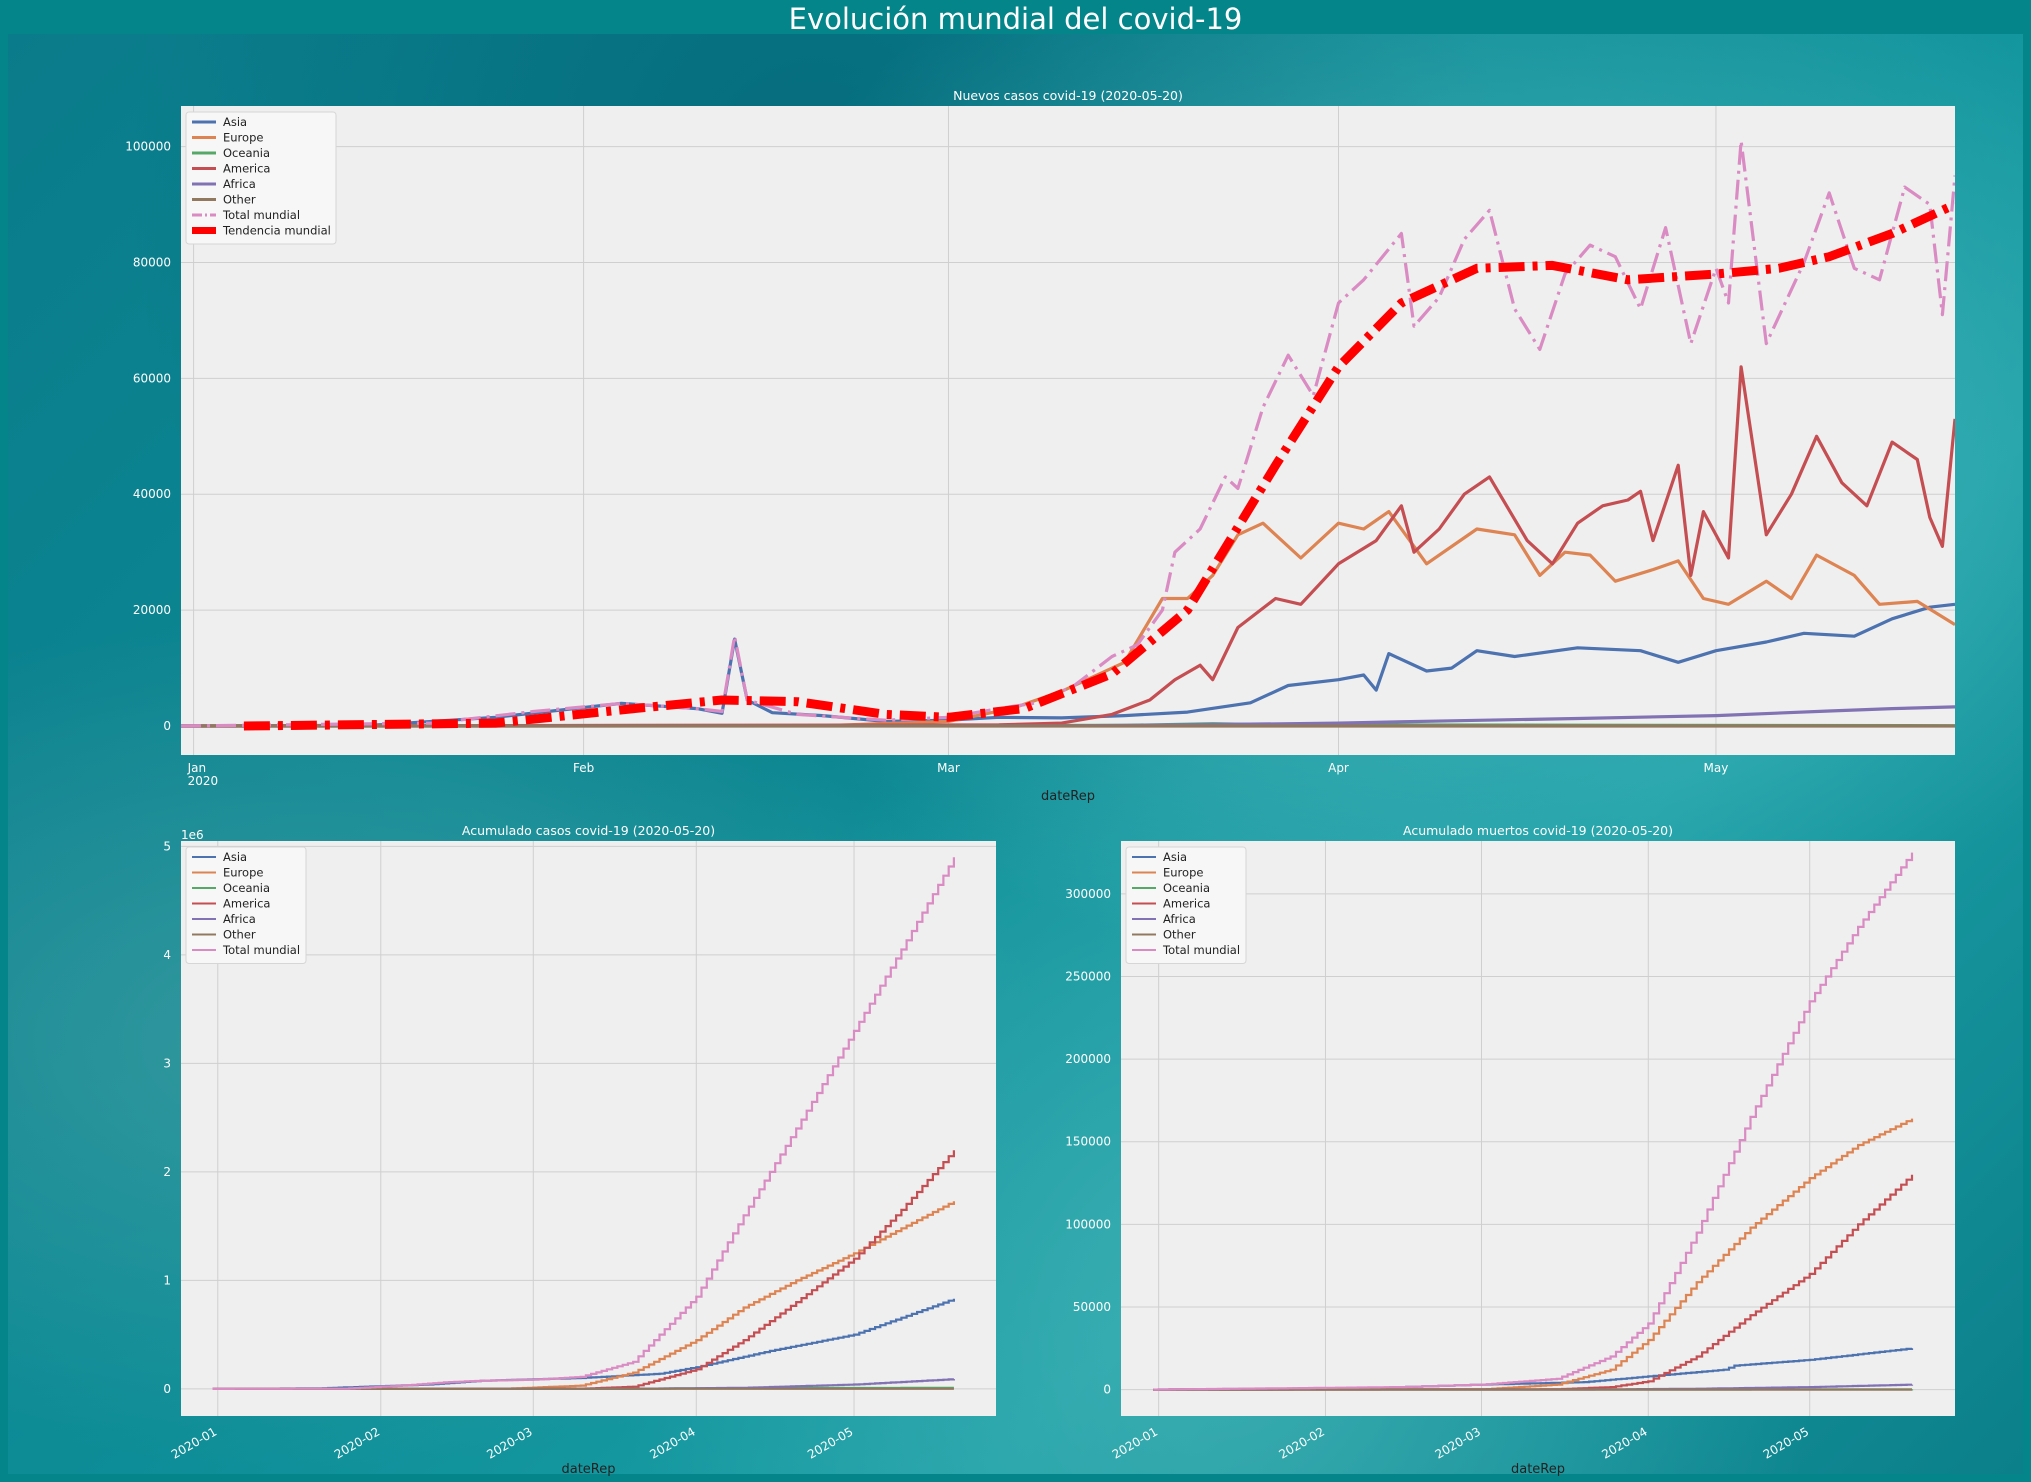 The width and height of the screenshot is (2031, 1482). What do you see at coordinates (1088, 1059) in the screenshot?
I see `y-tick-label: 200000` at bounding box center [1088, 1059].